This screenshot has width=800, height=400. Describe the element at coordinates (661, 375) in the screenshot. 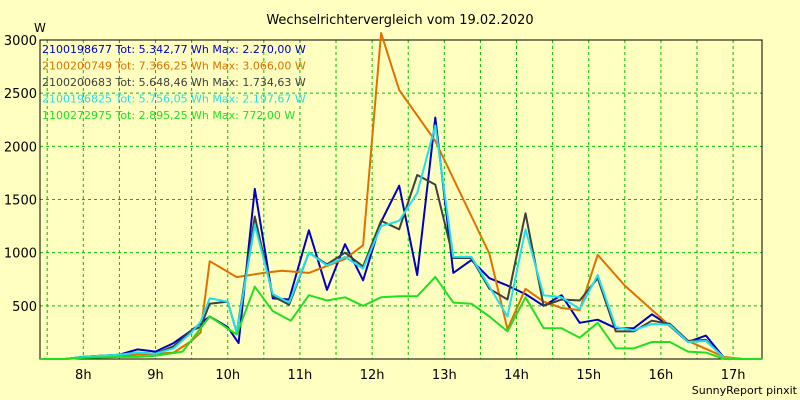

I see `x-tick-label: 16h` at that location.